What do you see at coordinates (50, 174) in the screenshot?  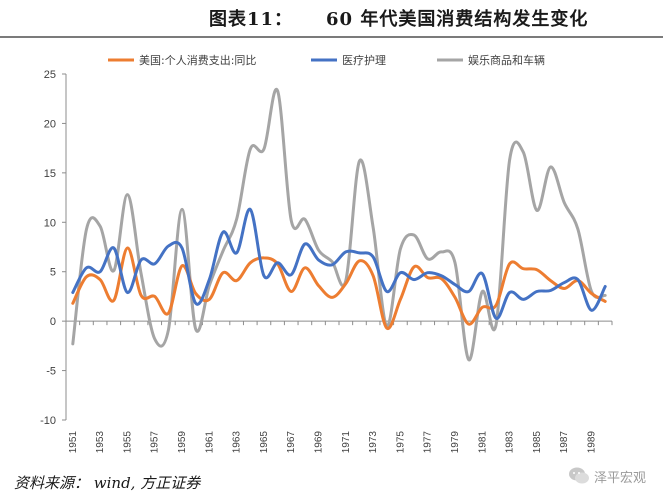 I see `y-tick-label: 15` at bounding box center [50, 174].